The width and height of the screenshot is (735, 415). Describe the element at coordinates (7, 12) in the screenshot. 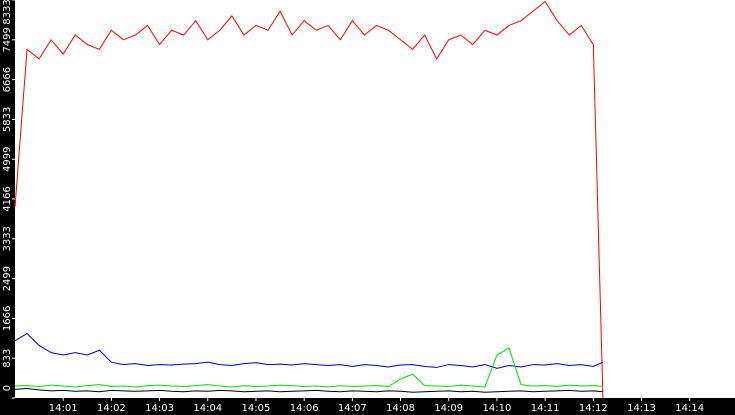

I see `y-tick-label: 8333` at that location.